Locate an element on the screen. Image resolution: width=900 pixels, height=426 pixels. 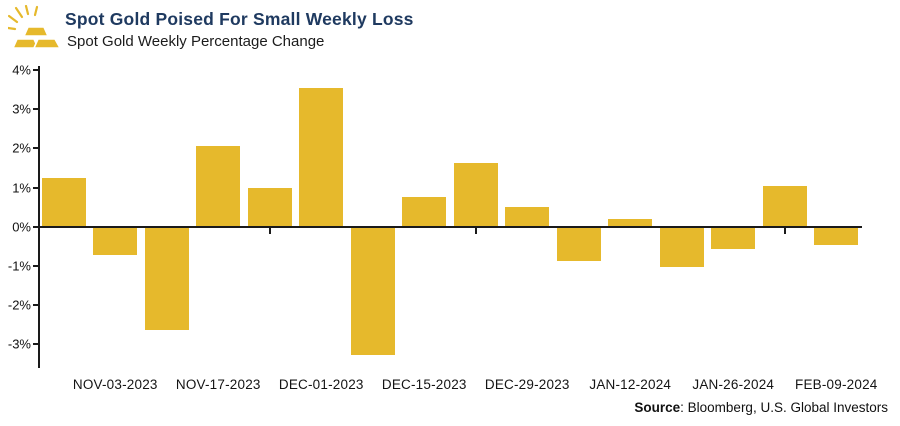
source-text: : Bloomberg, U.S. Global Investors is located at coordinates (784, 407).